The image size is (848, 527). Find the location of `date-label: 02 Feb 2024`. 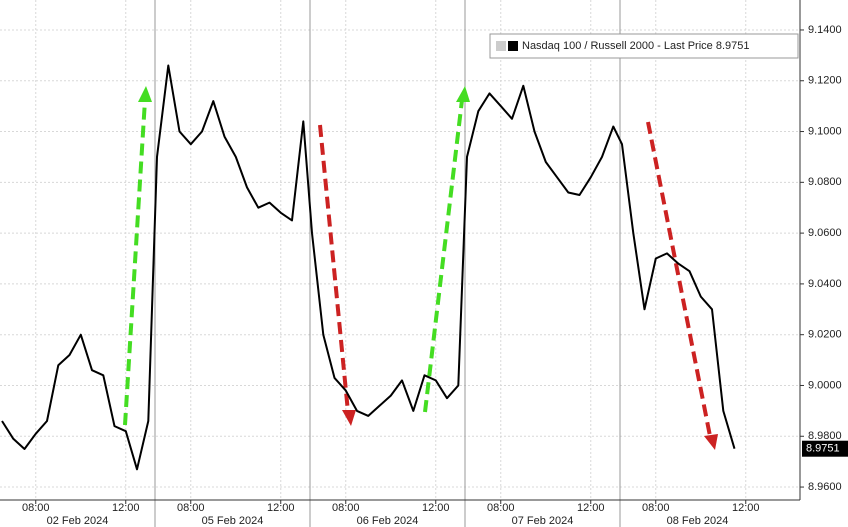

date-label: 02 Feb 2024 is located at coordinates (78, 521).